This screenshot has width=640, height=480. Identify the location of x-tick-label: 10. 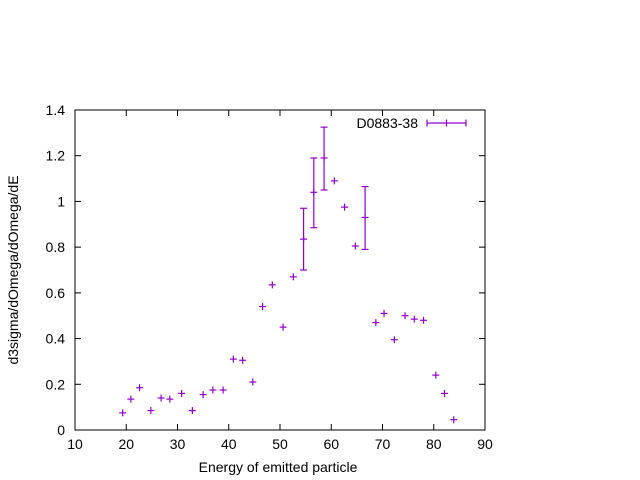
(75, 444).